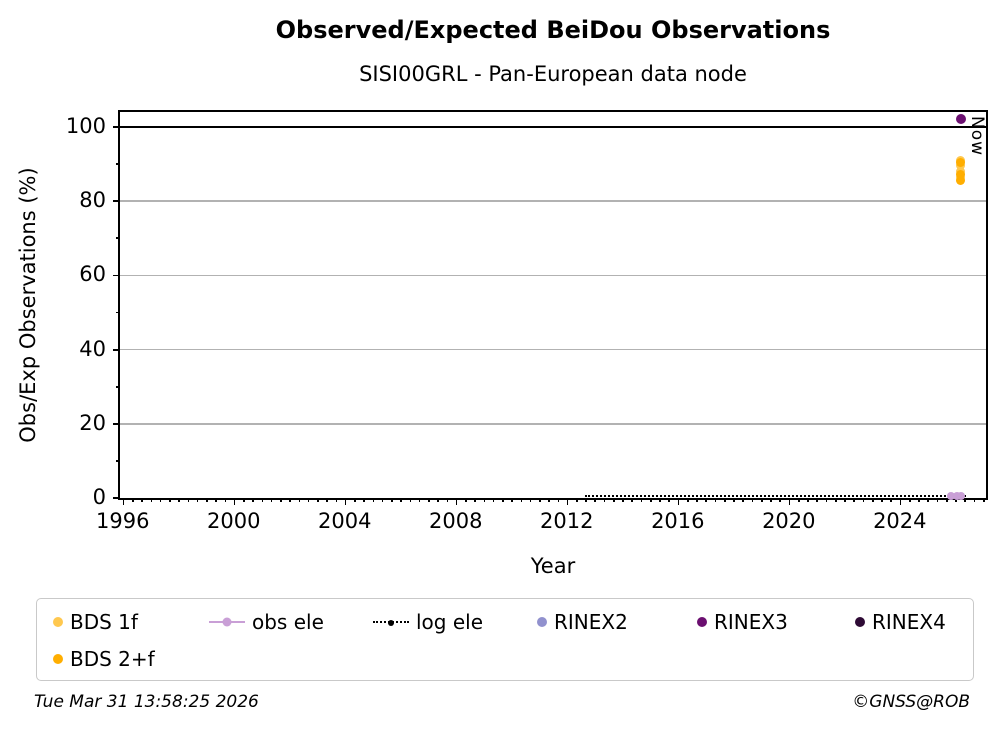 Image resolution: width=1008 pixels, height=734 pixels. Describe the element at coordinates (789, 521) in the screenshot. I see `x-tick-label: 2020` at that location.